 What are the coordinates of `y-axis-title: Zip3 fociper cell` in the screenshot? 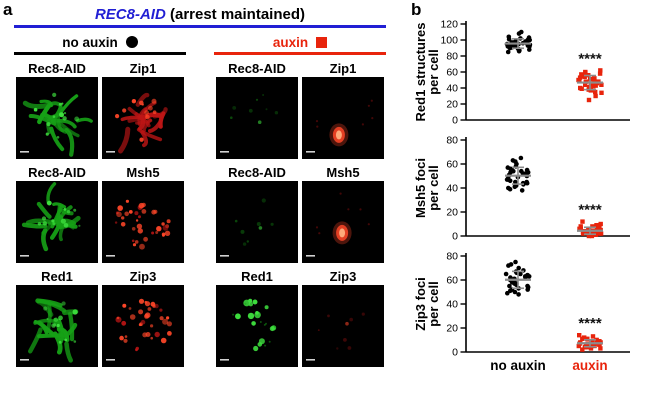 It's located at (427, 303).